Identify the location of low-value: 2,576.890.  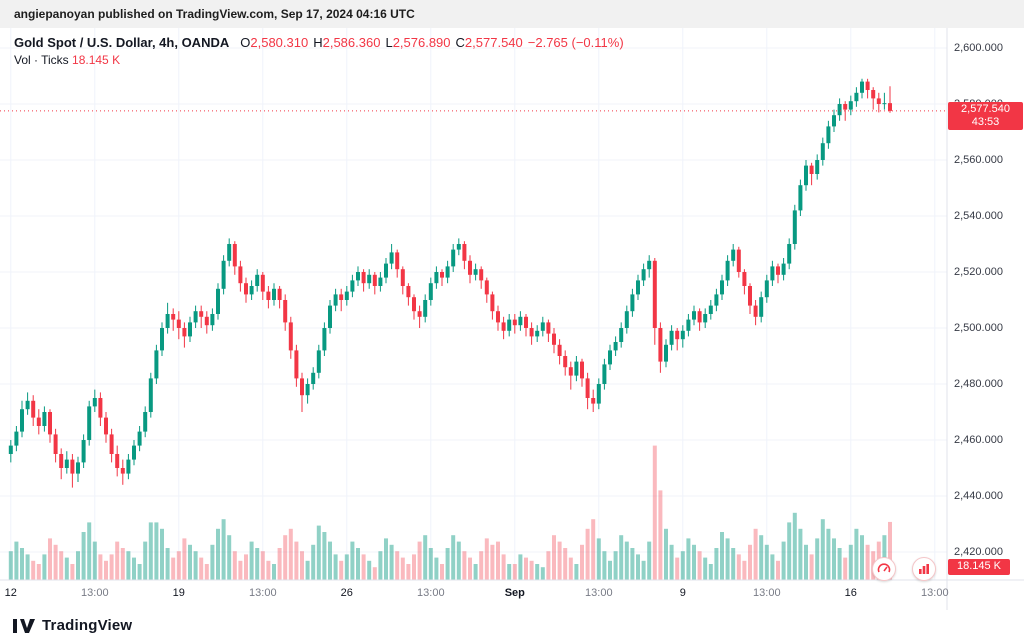
(421, 42).